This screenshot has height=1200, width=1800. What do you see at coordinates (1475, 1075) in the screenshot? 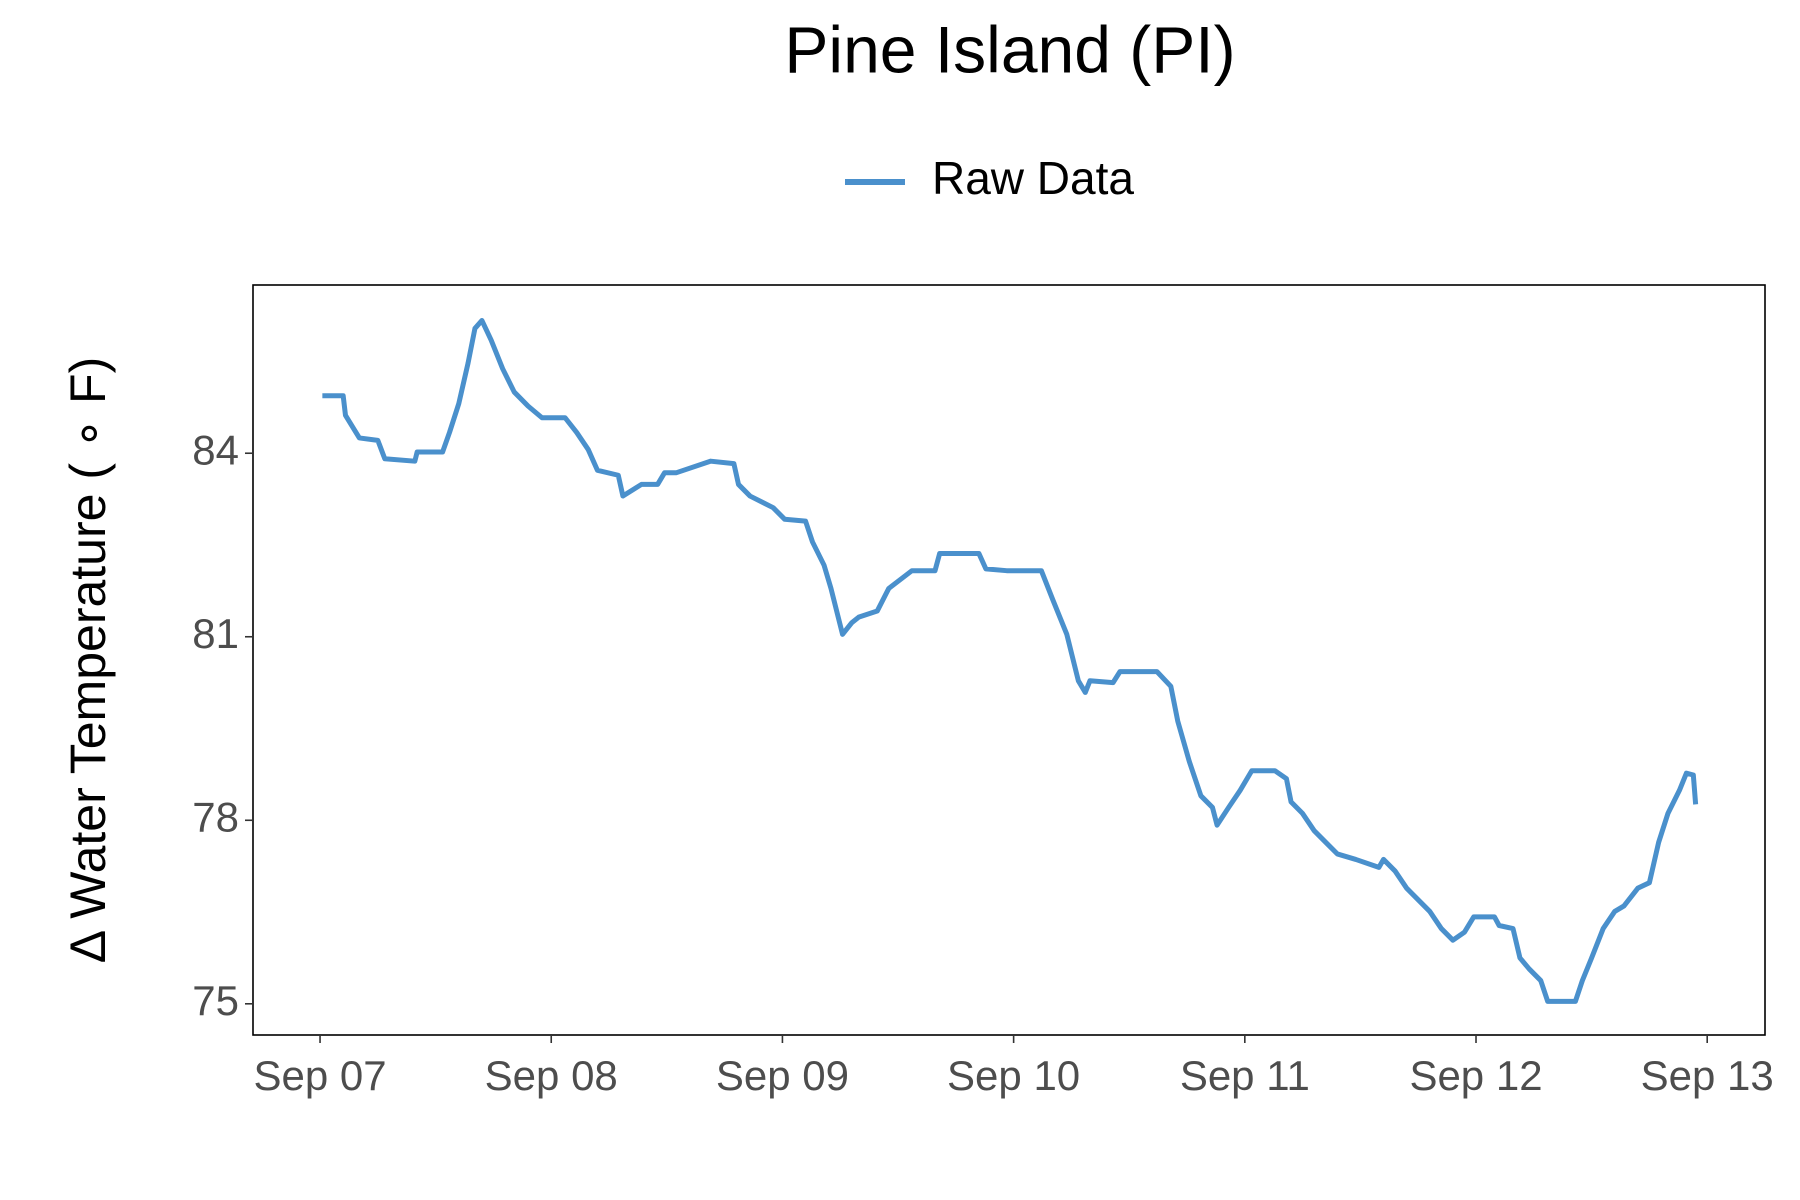
I see `x-tick-label: Sep 12` at bounding box center [1475, 1075].